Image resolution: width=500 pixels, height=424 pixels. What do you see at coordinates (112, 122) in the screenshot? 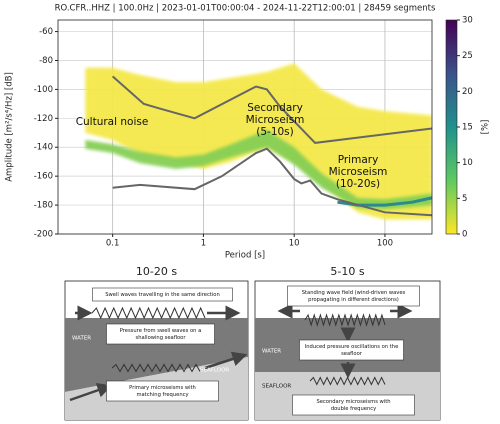
I see `annotation: Cultural noise` at bounding box center [112, 122].